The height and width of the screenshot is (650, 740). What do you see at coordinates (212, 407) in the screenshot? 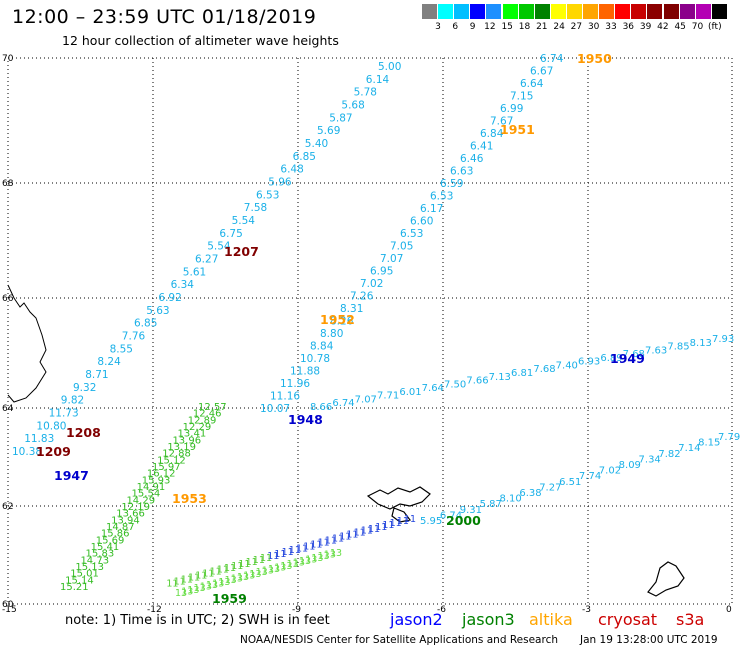
I see `wave-height-value: 12.57` at bounding box center [212, 407].